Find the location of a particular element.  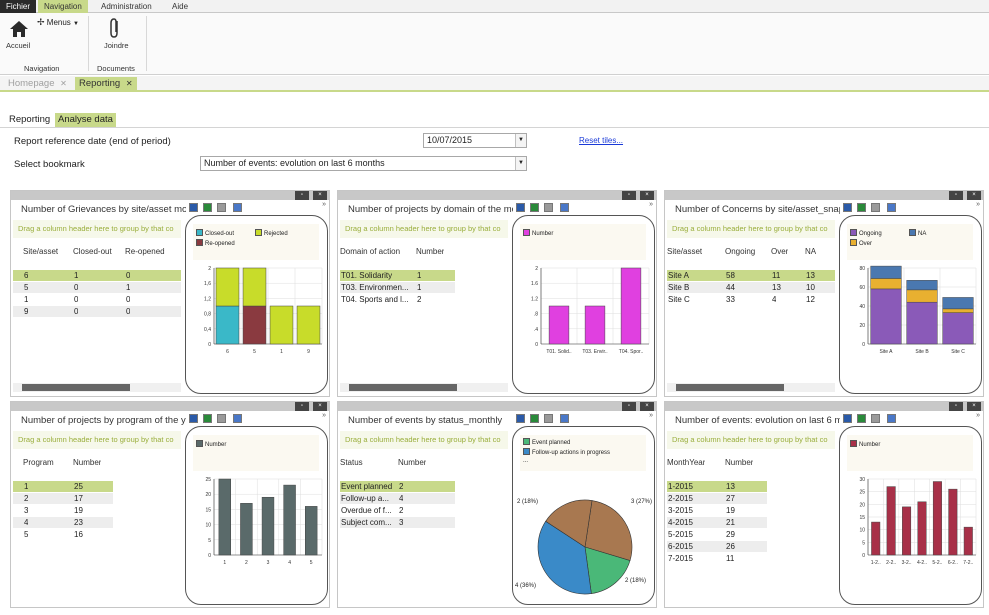

table-row: 4-2015 21 is located at coordinates (717, 522).